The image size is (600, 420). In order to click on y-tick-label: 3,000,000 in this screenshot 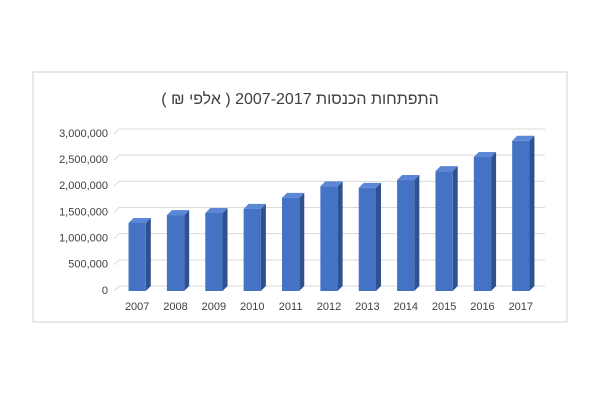, I will do `click(83, 134)`.